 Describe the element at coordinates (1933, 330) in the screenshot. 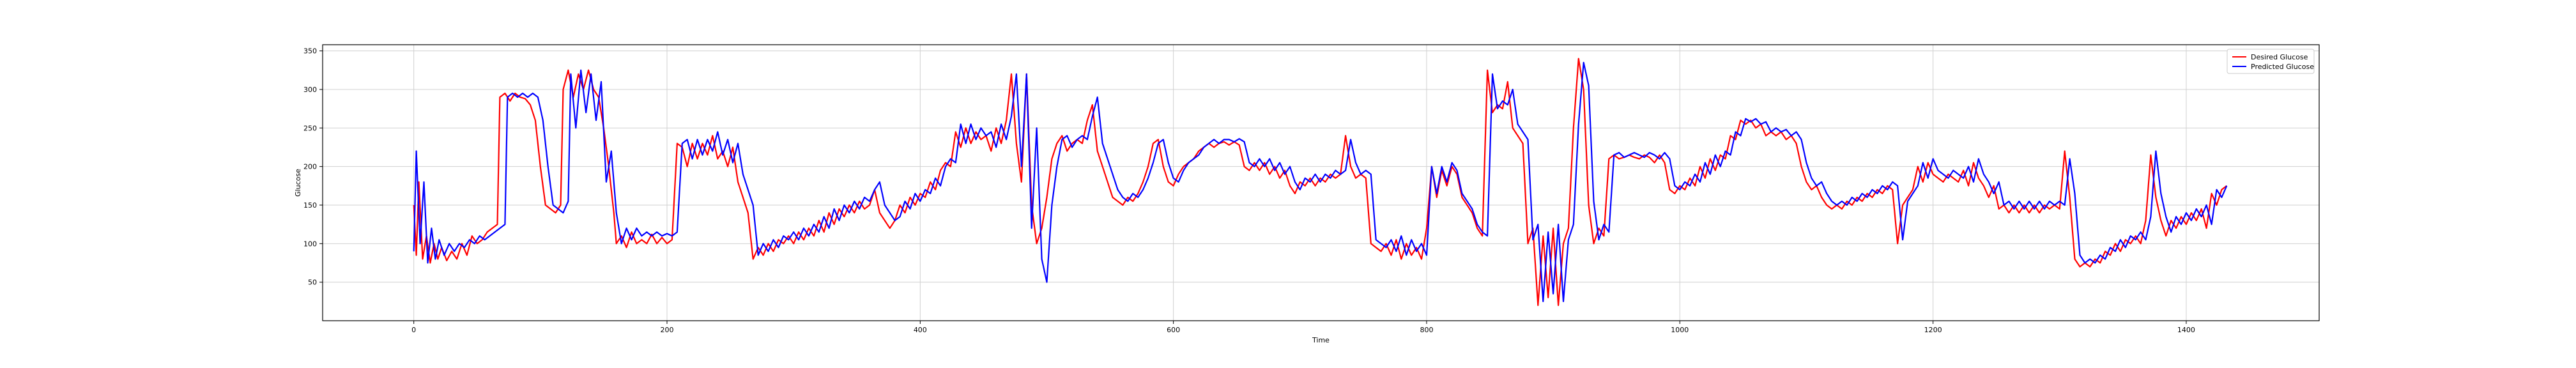

I see `x-tick-label: 1200` at that location.